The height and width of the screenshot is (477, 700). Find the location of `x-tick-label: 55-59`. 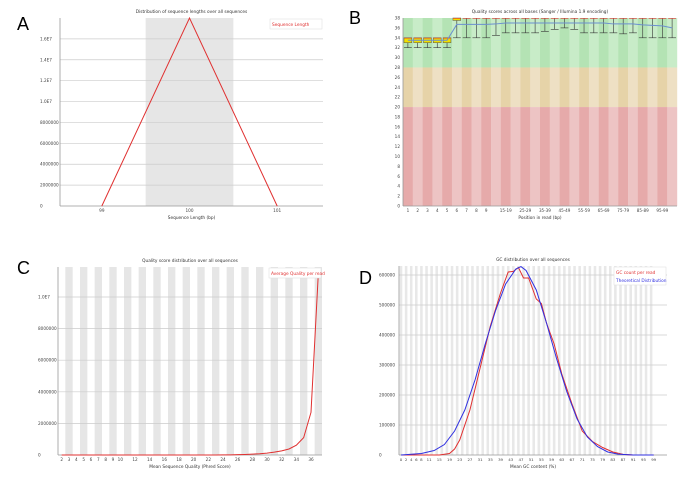

x-tick-label: 55-59 is located at coordinates (584, 210).